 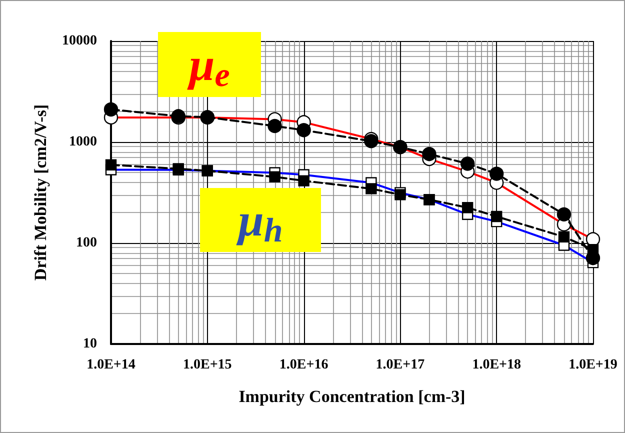 What do you see at coordinates (111, 365) in the screenshot?
I see `x-tick-label: 1.0E+14` at bounding box center [111, 365].